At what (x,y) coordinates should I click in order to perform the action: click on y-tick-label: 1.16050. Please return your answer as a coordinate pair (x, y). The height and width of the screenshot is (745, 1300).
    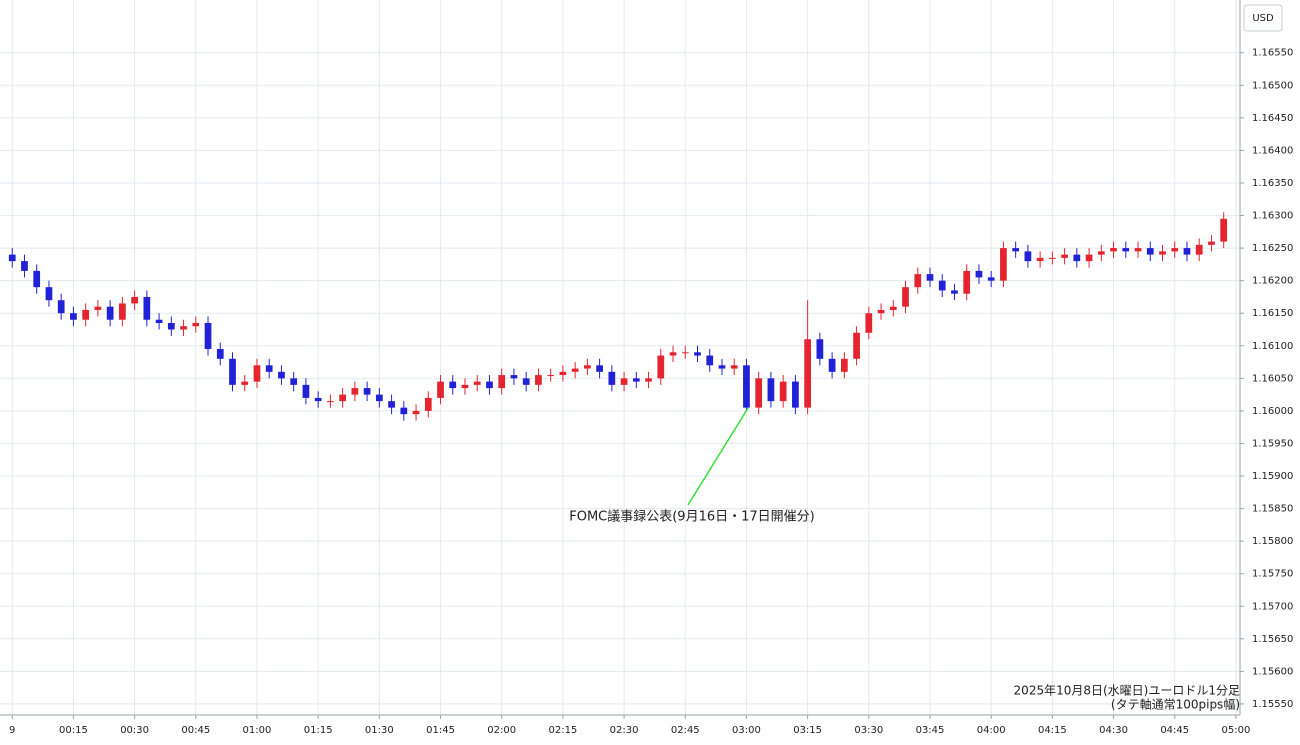
    Looking at the image, I should click on (1272, 378).